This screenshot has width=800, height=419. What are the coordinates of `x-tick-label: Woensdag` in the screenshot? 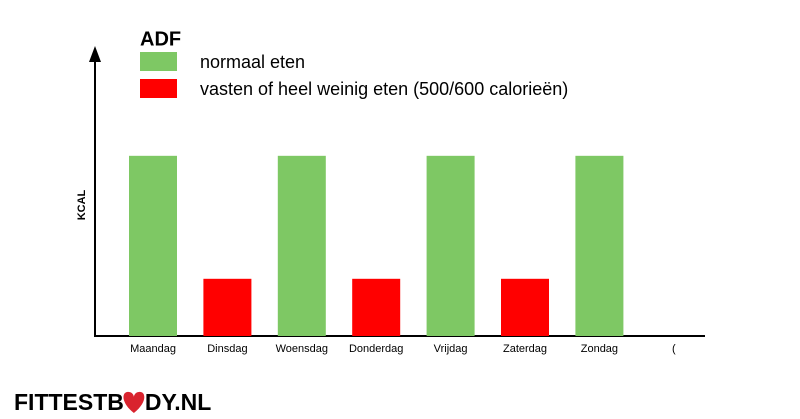 It's located at (302, 349).